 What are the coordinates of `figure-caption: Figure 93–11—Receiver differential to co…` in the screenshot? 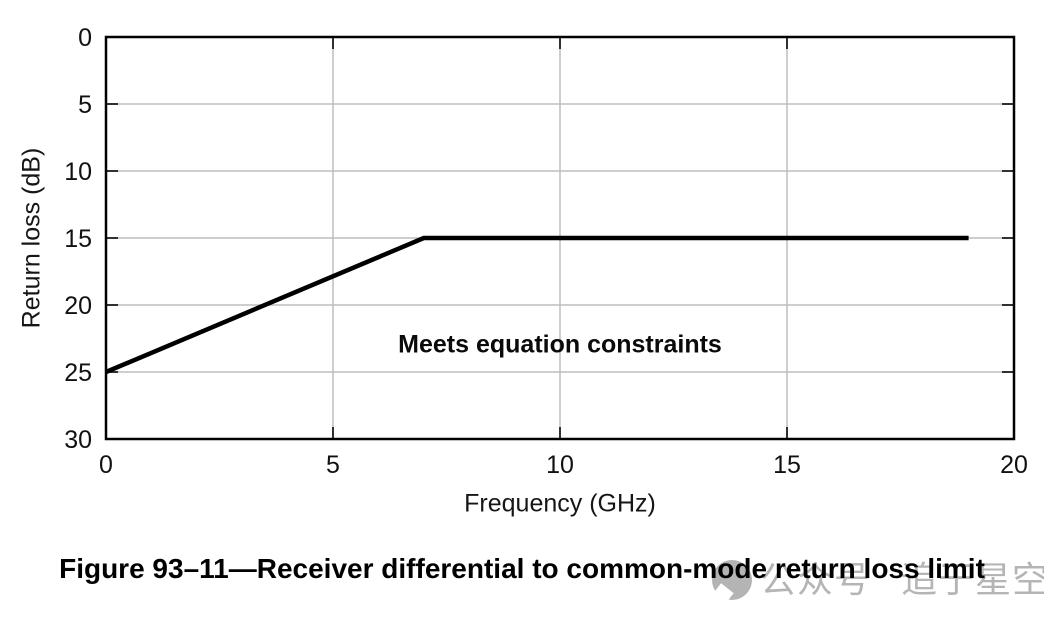 It's located at (522, 568).